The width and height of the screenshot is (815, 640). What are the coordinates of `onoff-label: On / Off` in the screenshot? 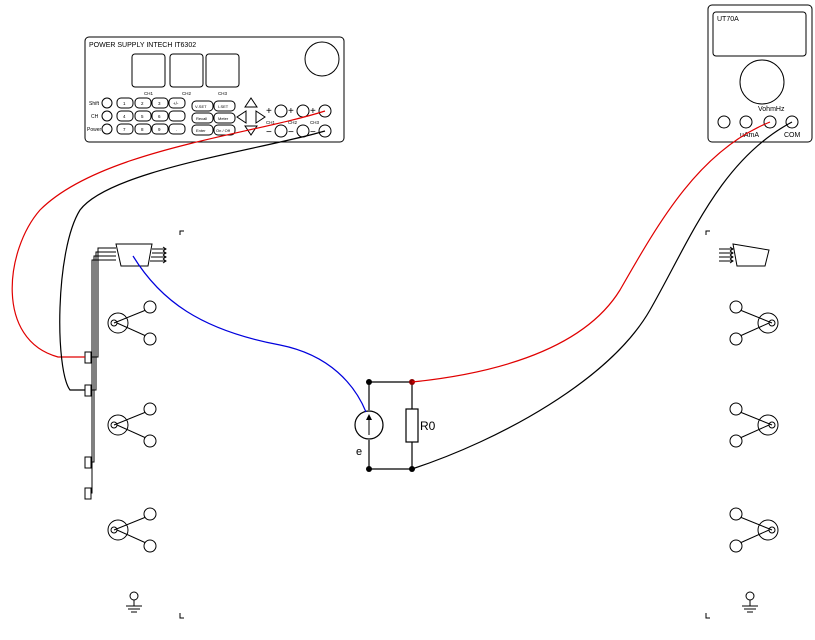 It's located at (223, 130).